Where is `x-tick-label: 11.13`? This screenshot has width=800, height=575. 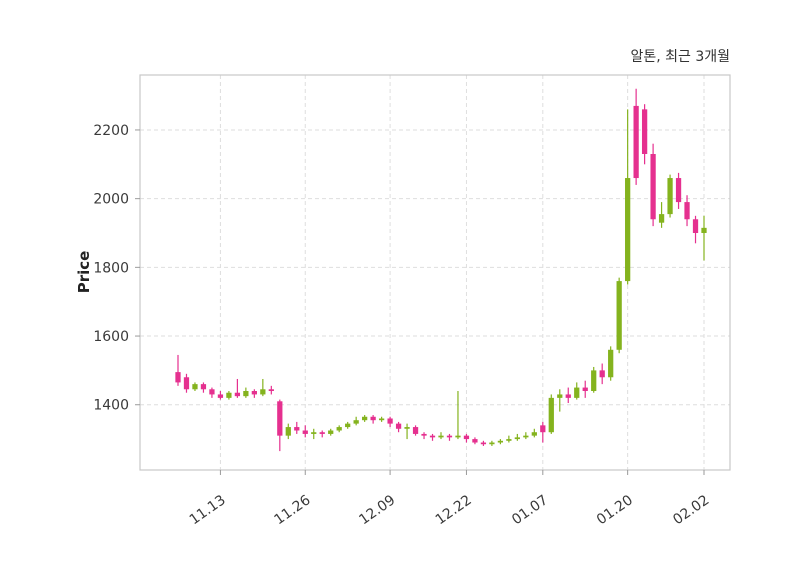 x-tick-label: 11.13 is located at coordinates (208, 510).